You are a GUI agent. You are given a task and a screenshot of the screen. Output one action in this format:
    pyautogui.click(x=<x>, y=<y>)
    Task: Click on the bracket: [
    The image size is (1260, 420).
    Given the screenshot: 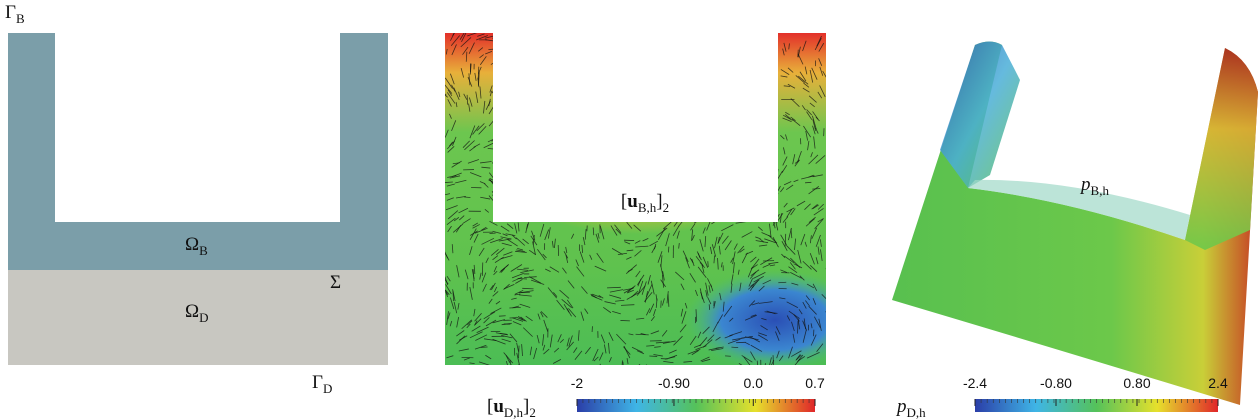 What is the action you would take?
    pyautogui.click(x=624, y=201)
    